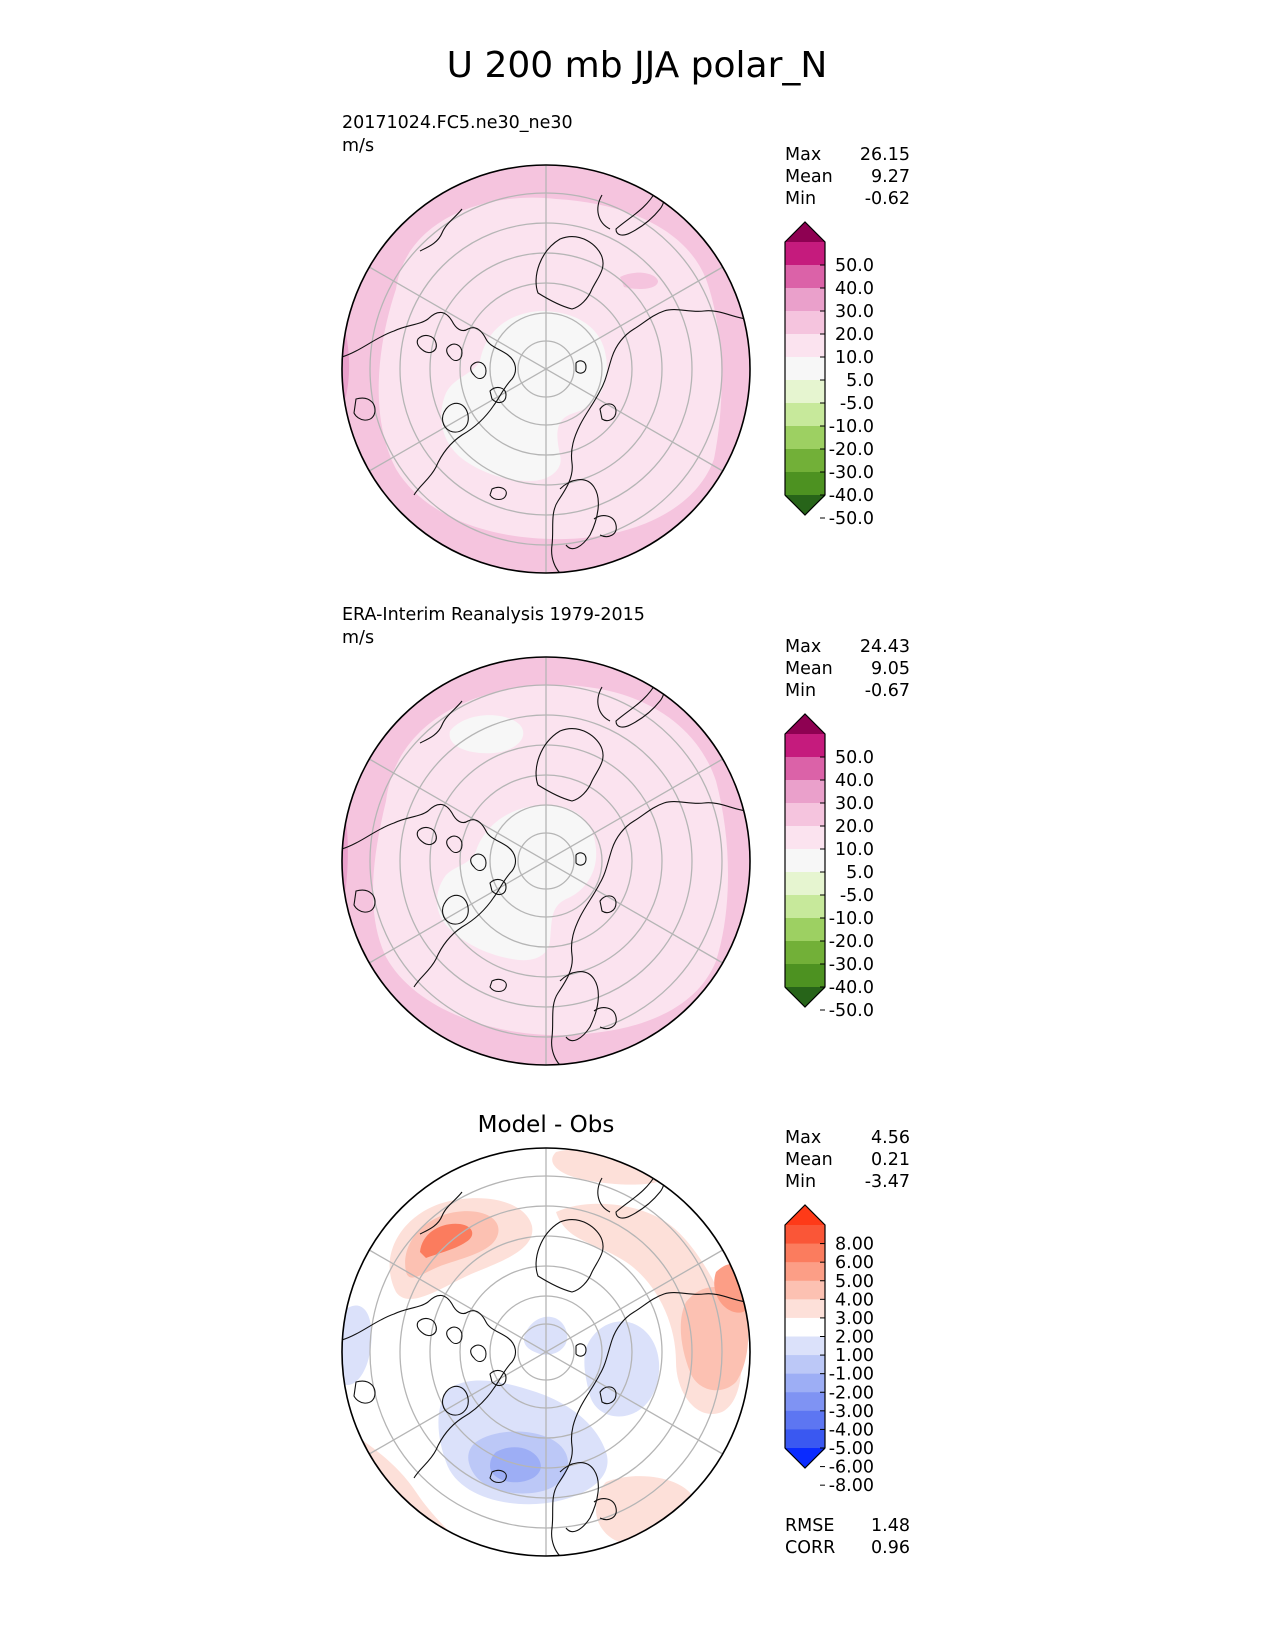 The height and width of the screenshot is (1650, 1275). I want to click on colorbar-tick-label: 3.00, so click(854, 1319).